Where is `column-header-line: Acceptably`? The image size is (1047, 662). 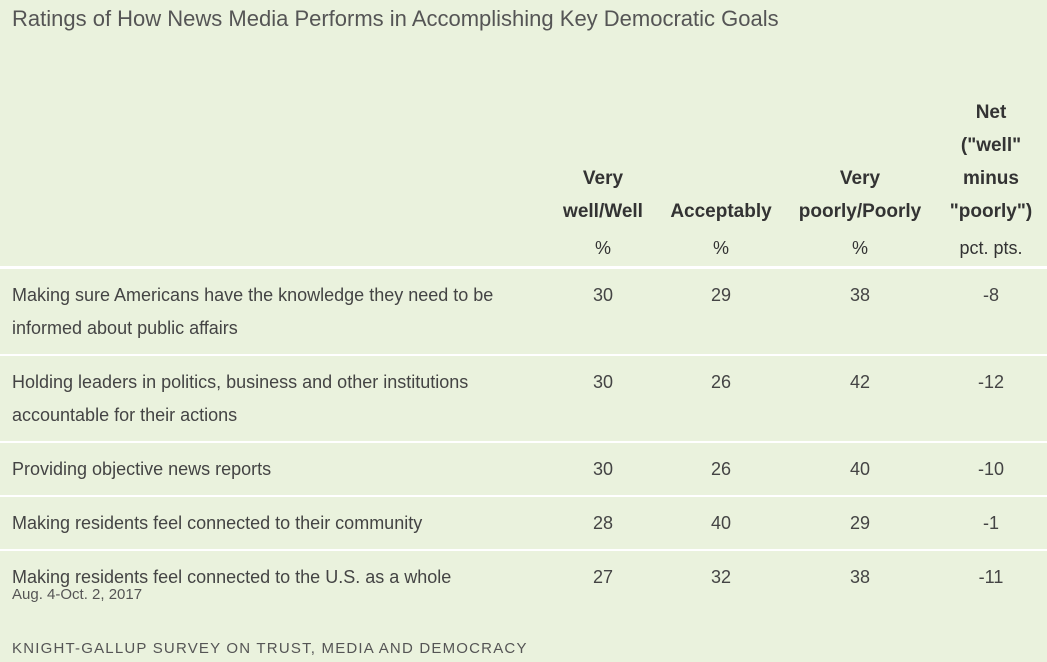 column-header-line: Acceptably is located at coordinates (721, 211).